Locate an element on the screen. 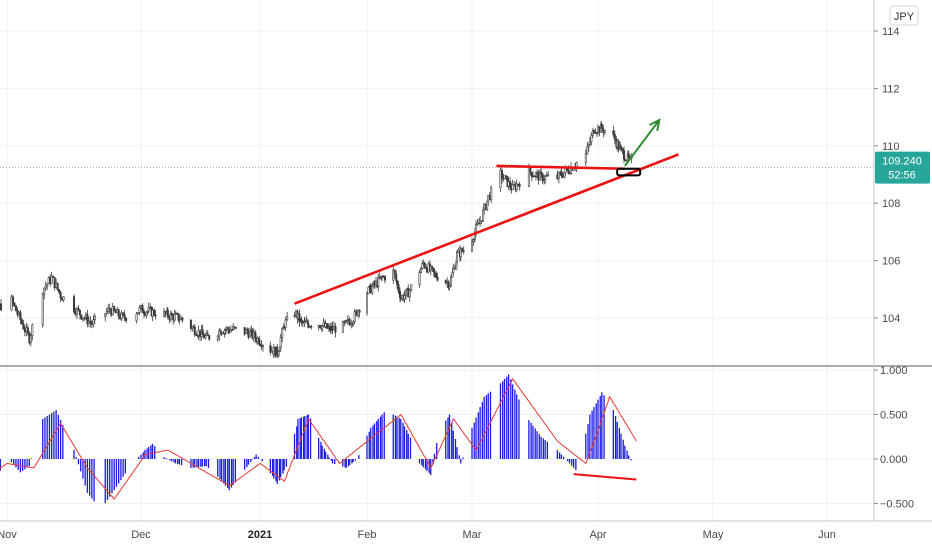 The image size is (932, 550). last-price-badge: 109.240 52:56 is located at coordinates (902, 167).